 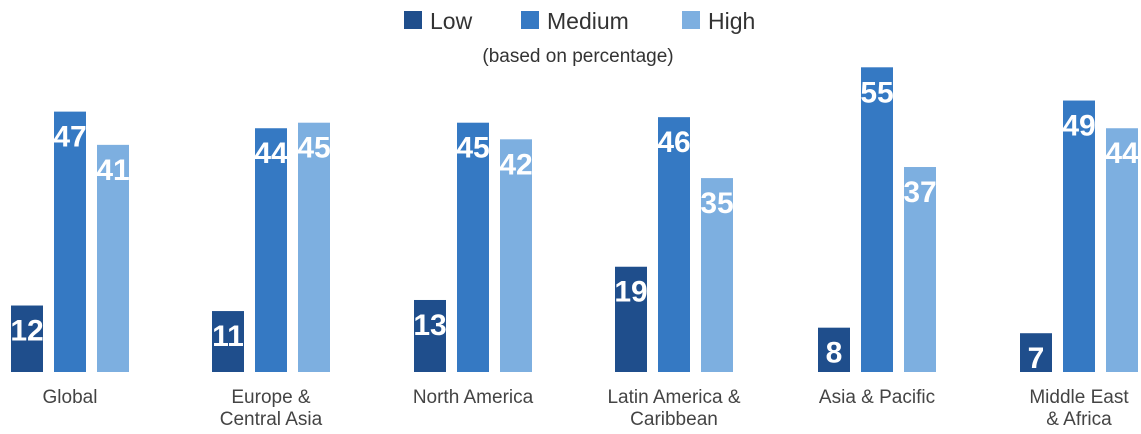 I want to click on legend: Low Medium High, so click(x=579, y=21).